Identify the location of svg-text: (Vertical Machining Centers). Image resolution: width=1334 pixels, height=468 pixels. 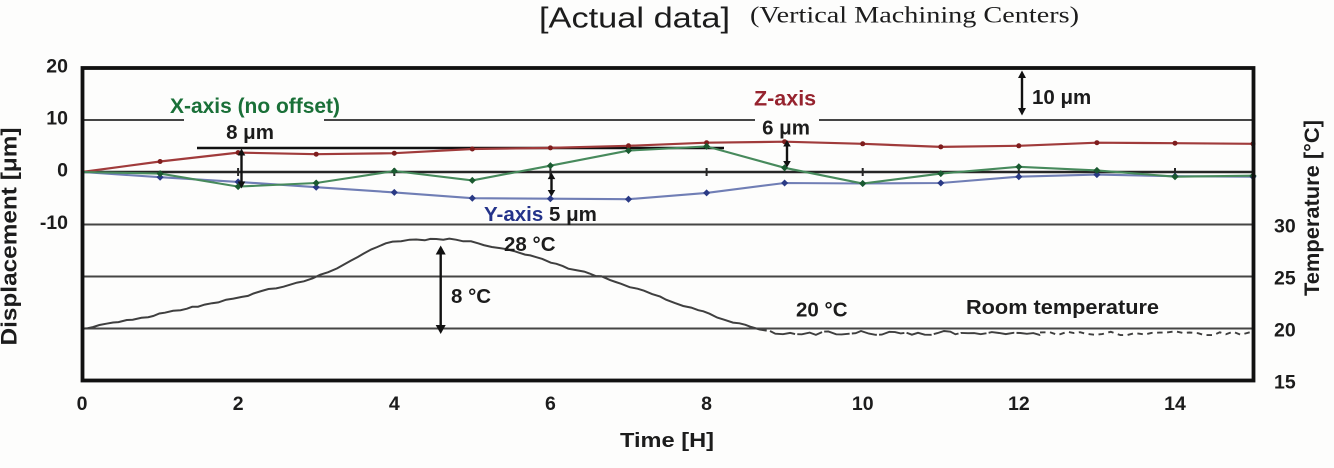
(914, 16).